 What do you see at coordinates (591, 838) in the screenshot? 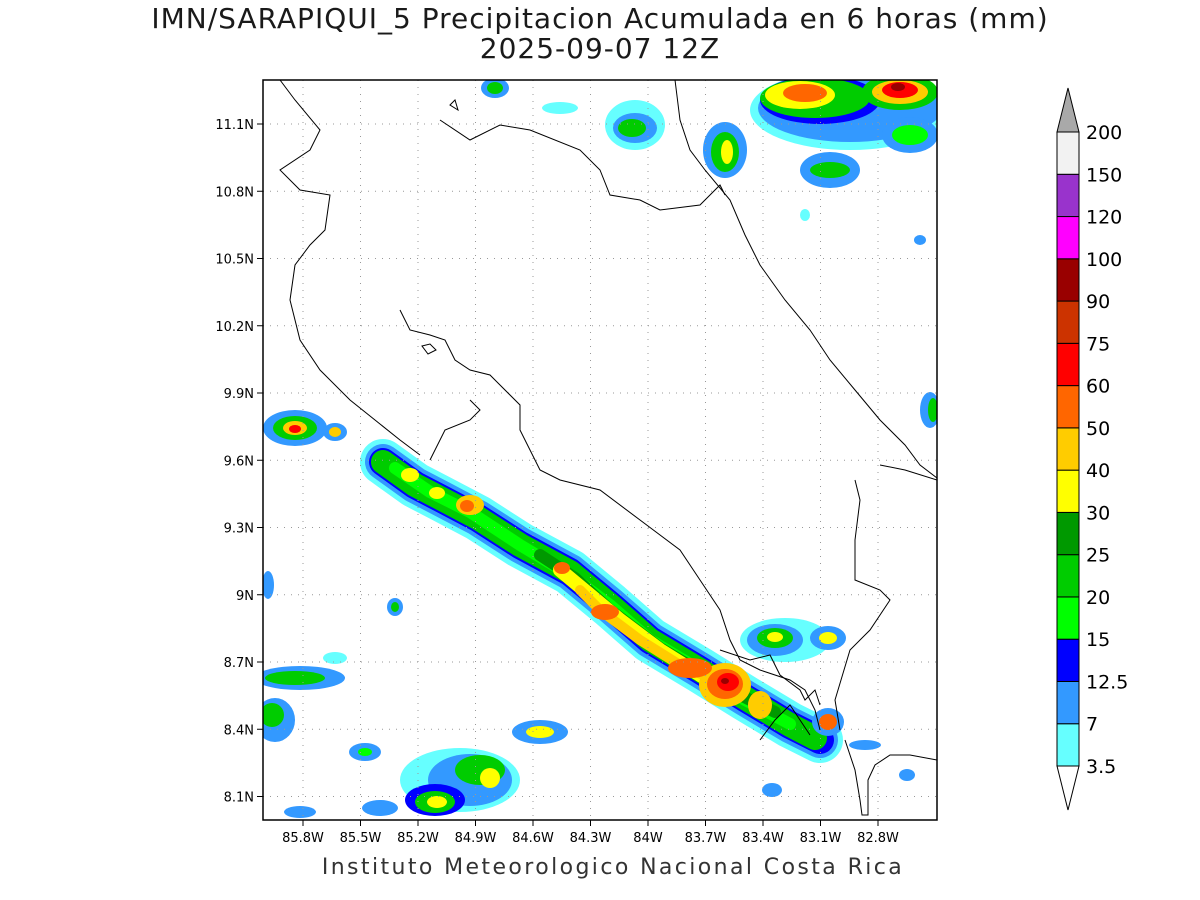
I see `x-tick-label: 84.3W` at bounding box center [591, 838].